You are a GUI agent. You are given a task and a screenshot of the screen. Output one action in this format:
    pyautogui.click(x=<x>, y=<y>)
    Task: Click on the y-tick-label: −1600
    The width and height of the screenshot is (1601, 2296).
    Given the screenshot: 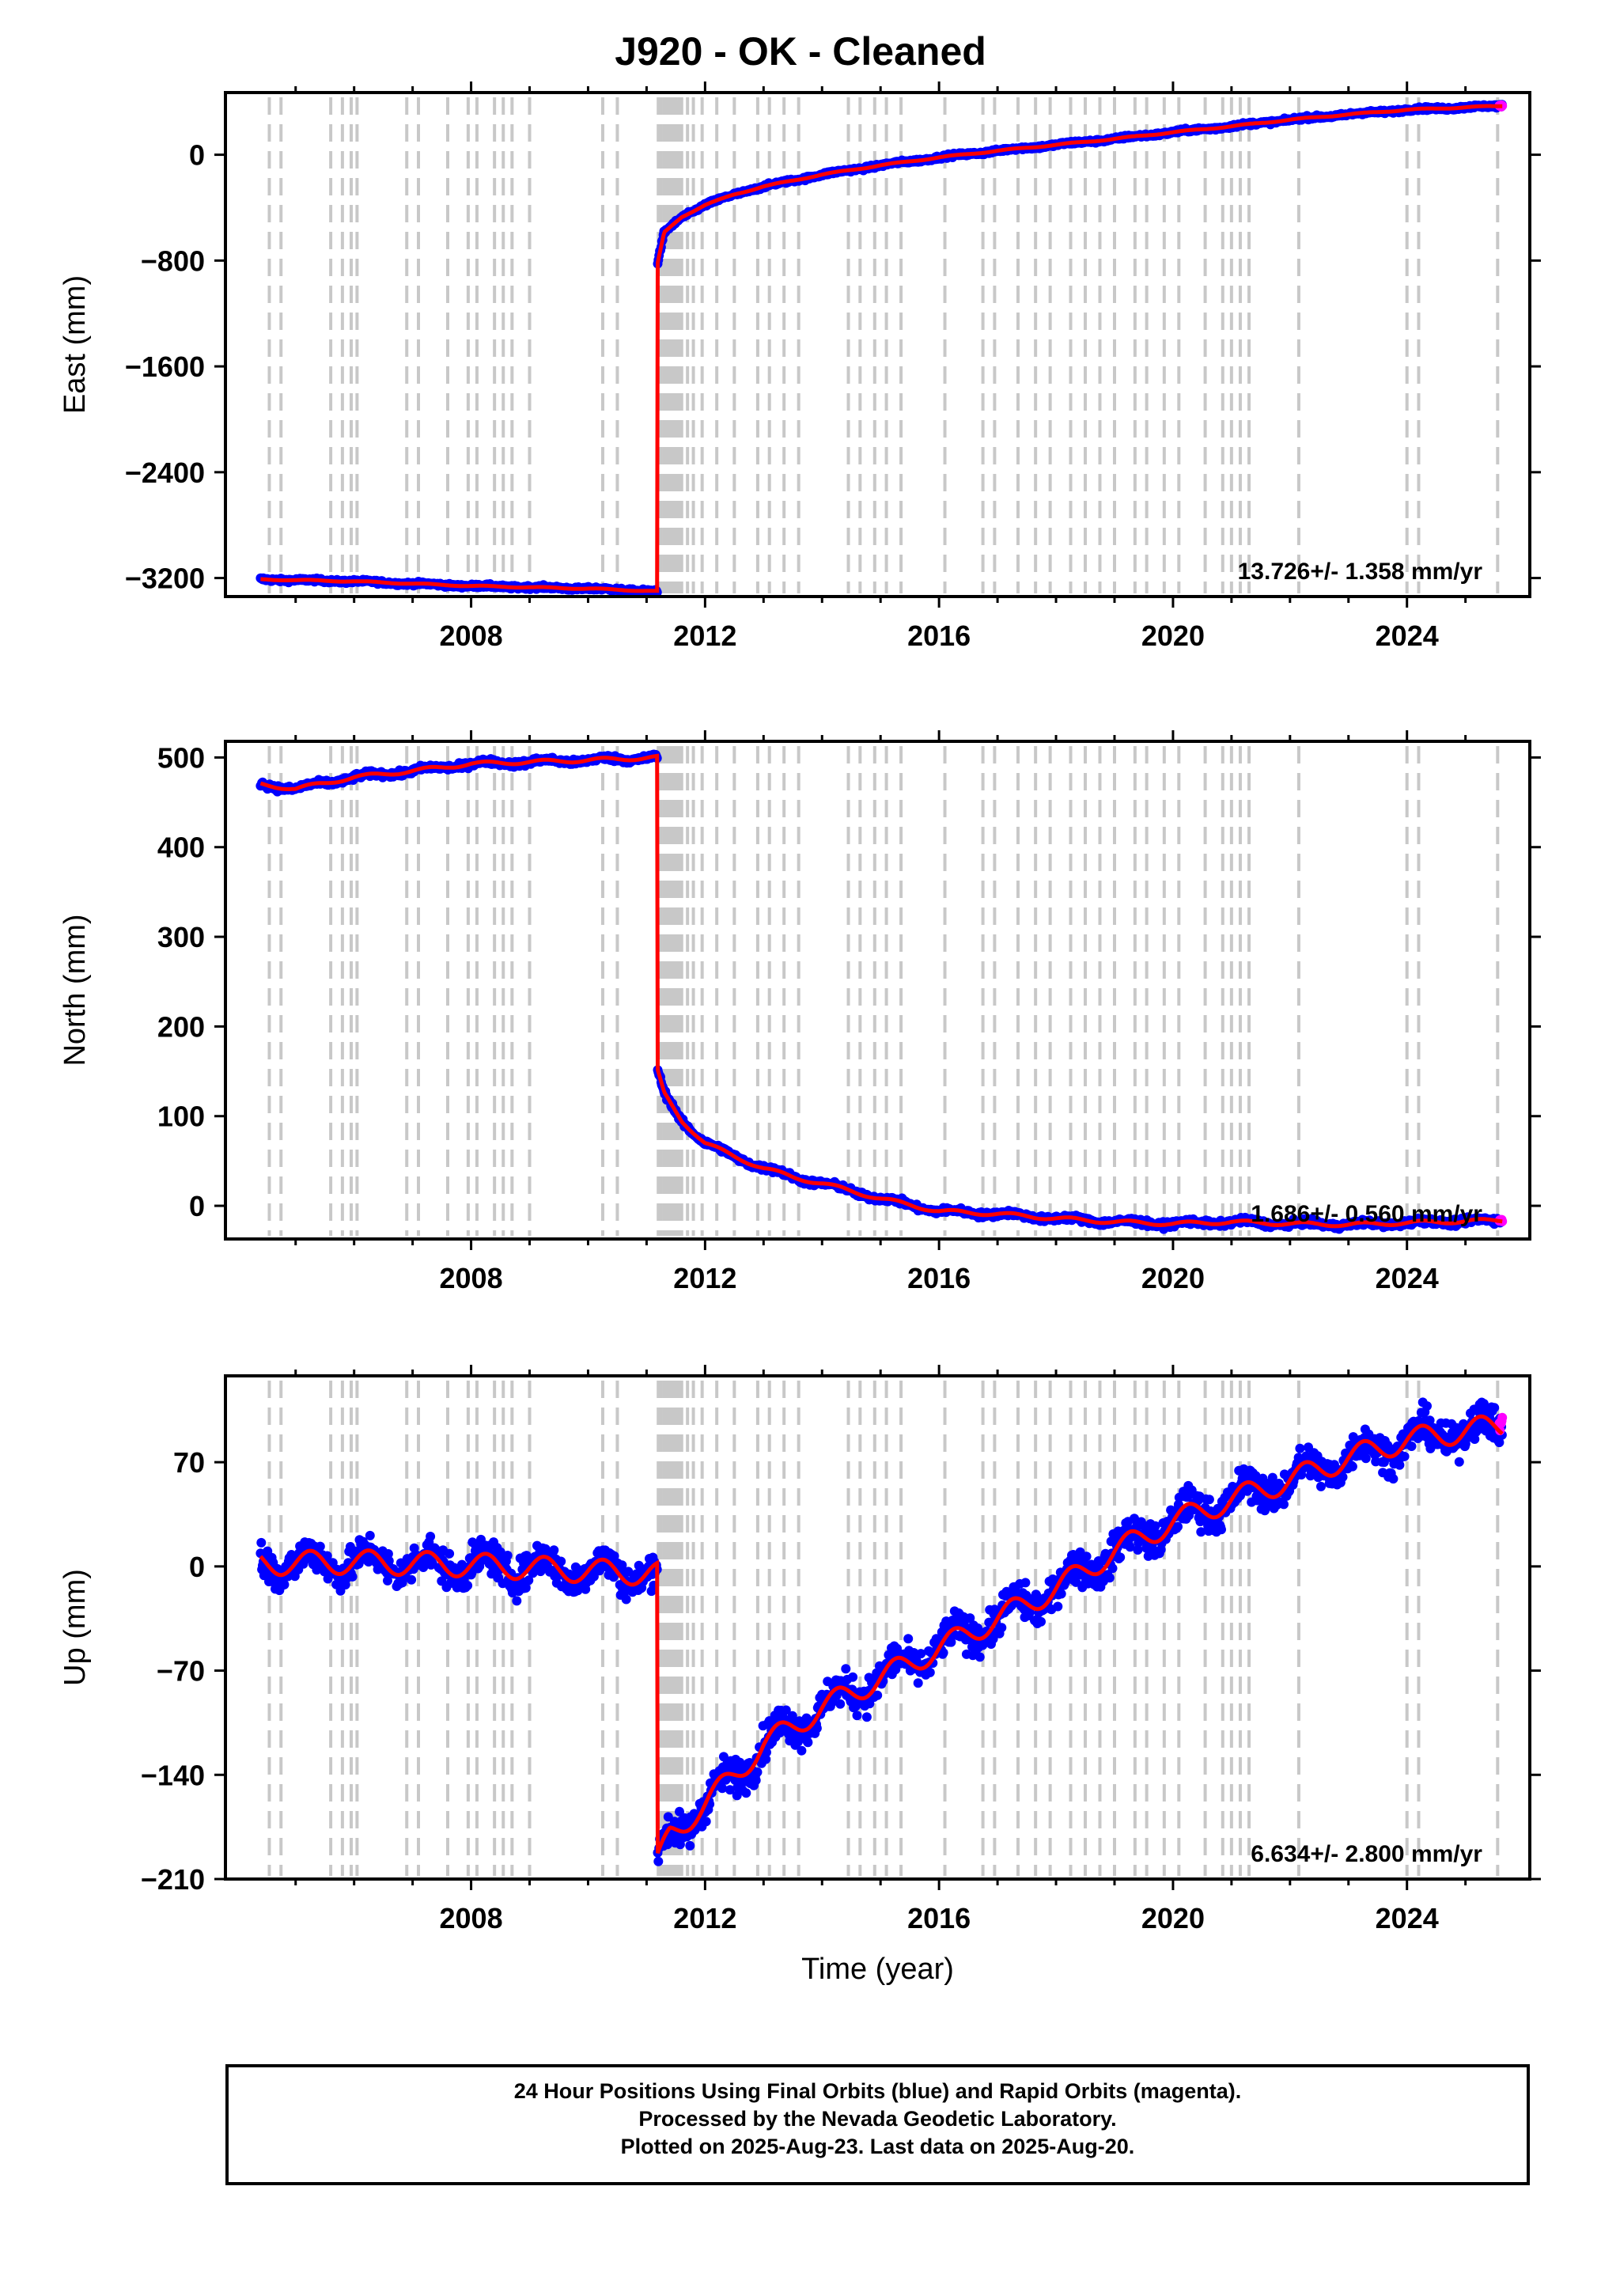 What is the action you would take?
    pyautogui.click(x=165, y=367)
    